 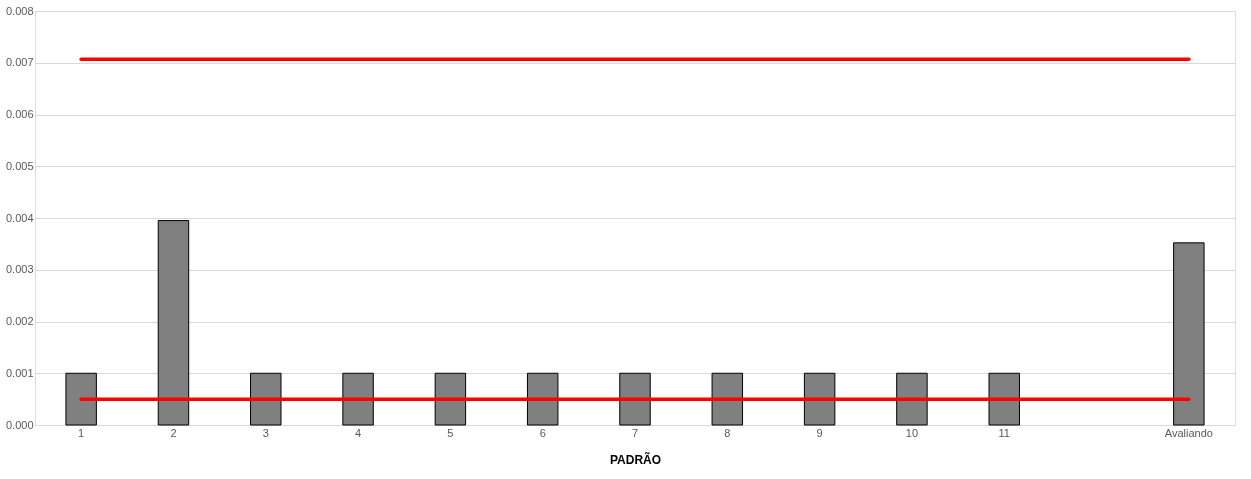 I want to click on y-tick-label: 0.002, so click(x=19, y=321).